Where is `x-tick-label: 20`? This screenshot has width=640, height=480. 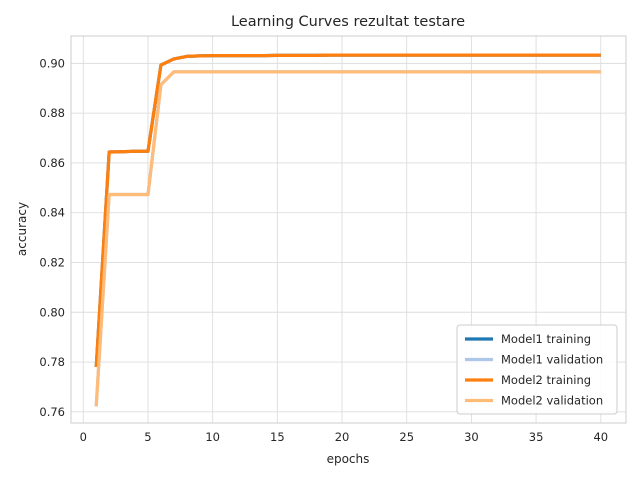 x-tick-label: 20 is located at coordinates (342, 437).